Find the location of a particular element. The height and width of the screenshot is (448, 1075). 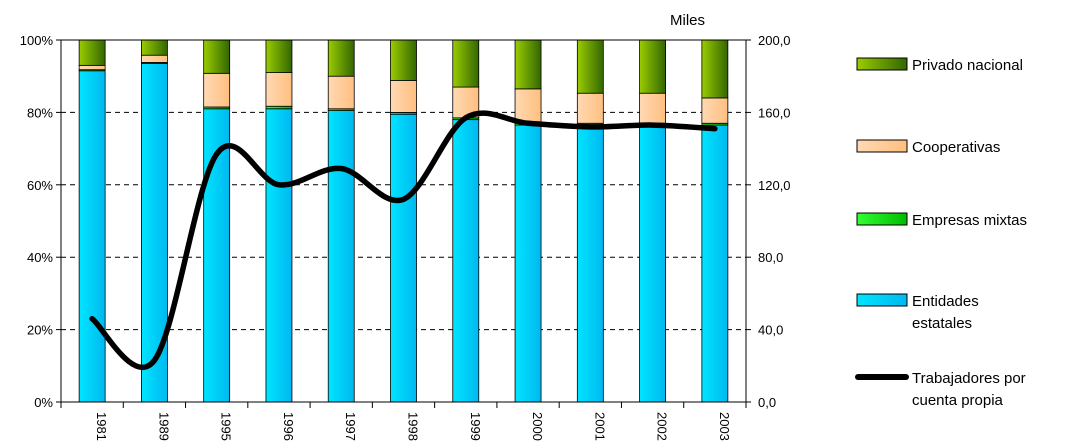

y-right-tick-label: 120,0 is located at coordinates (774, 185).